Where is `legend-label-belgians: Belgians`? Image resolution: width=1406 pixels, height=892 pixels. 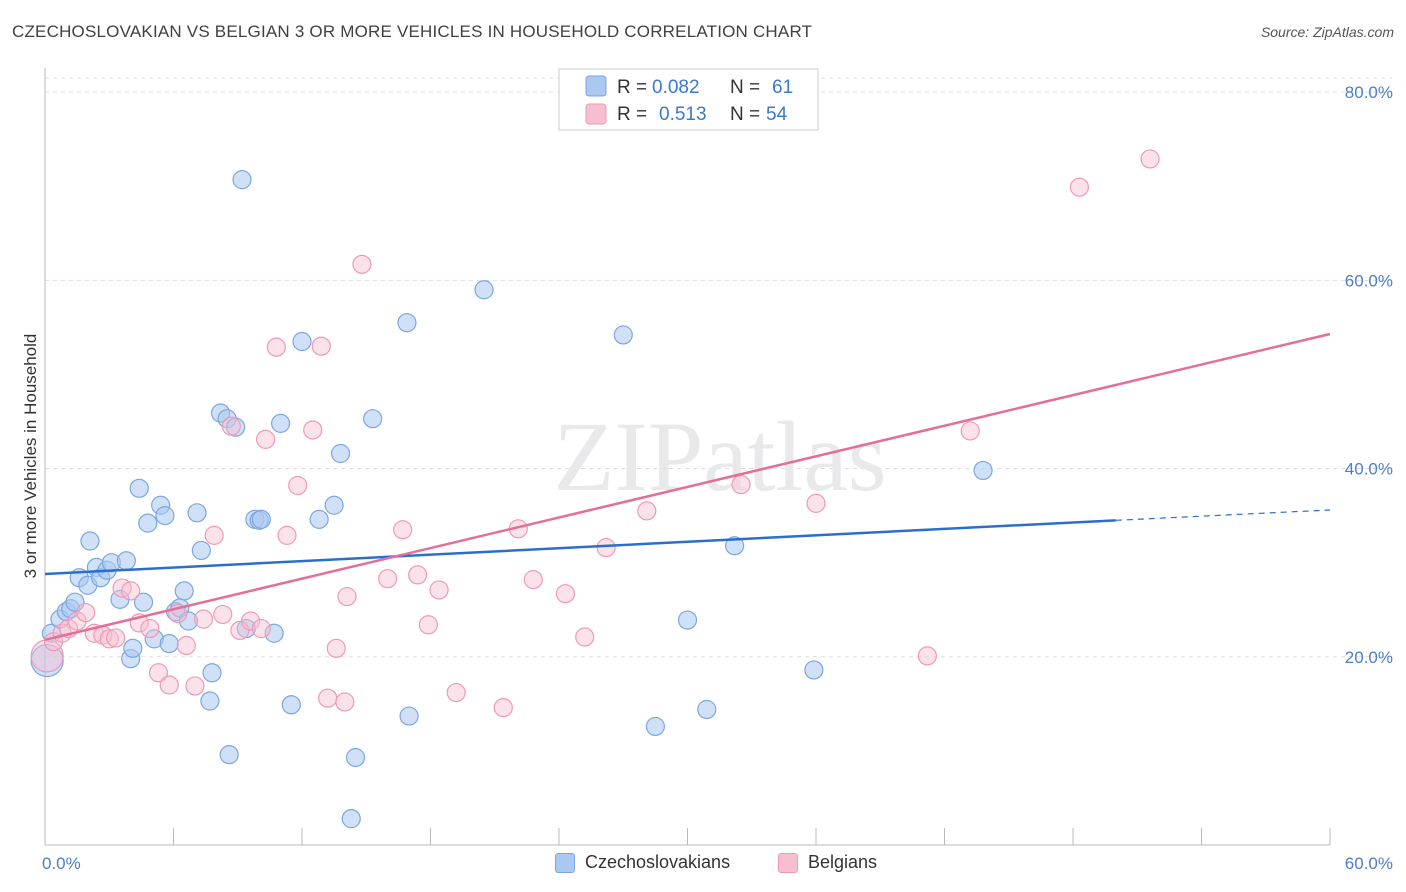
legend-label-belgians: Belgians is located at coordinates (843, 862).